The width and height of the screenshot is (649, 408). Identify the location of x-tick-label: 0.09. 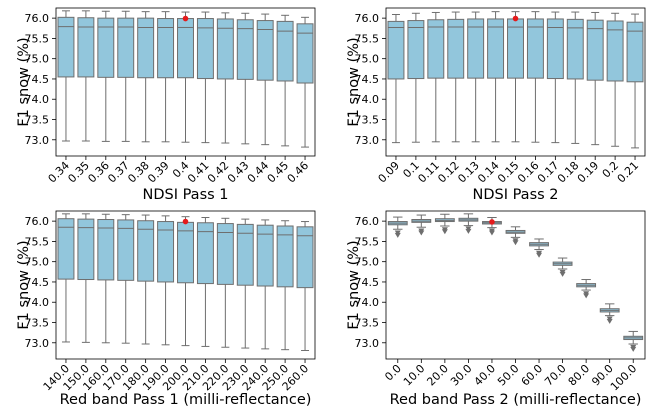
(389, 172).